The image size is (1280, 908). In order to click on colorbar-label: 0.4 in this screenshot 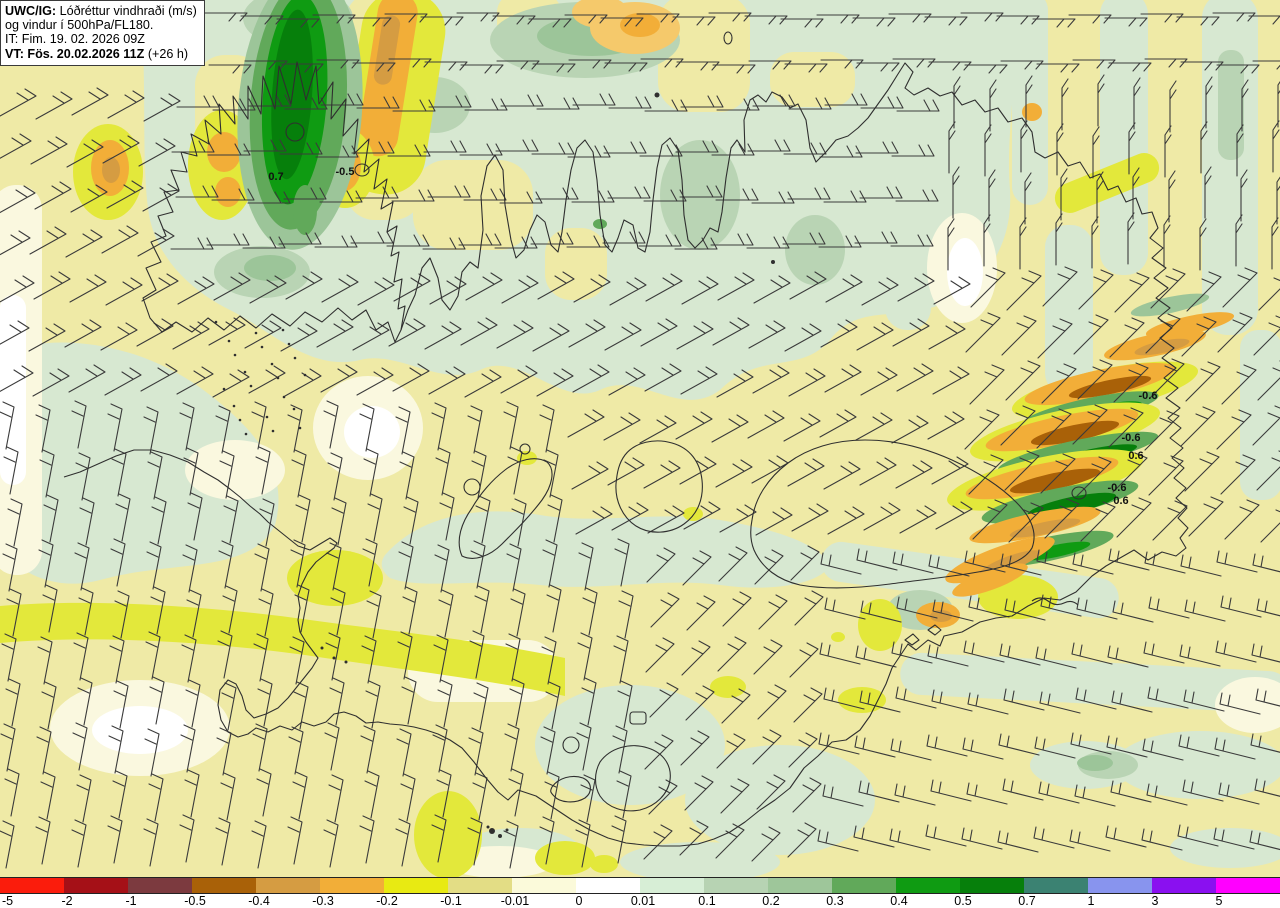, I will do `click(899, 901)`.